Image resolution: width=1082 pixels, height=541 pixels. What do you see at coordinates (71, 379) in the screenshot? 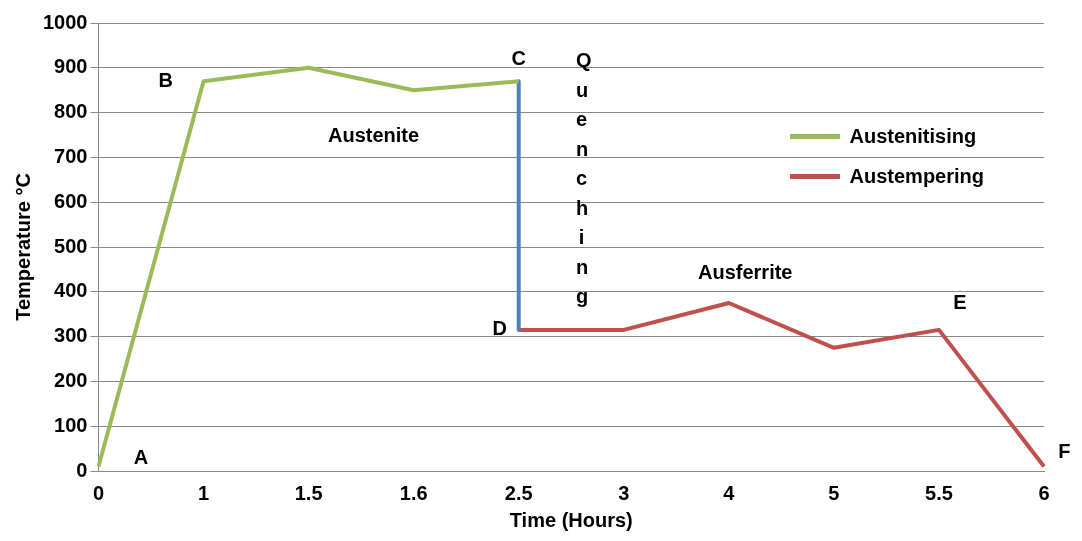
I see `y-tick-label: 200` at bounding box center [71, 379].